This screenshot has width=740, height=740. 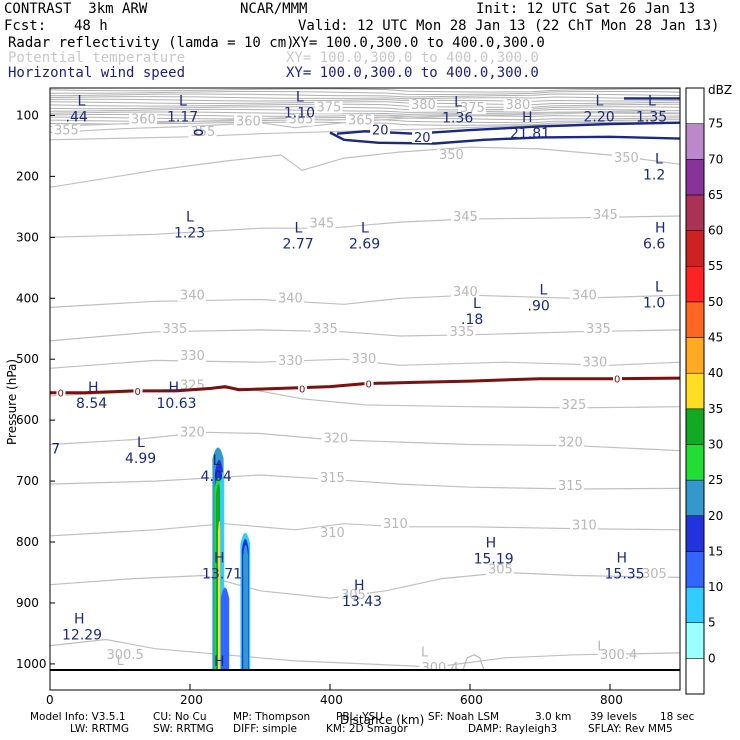 I want to click on x-axis-label: Distance (km), so click(x=382, y=720).